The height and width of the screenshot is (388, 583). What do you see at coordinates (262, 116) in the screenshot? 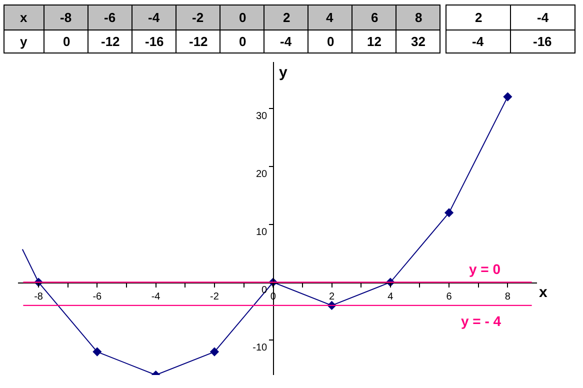
I see `y-tick-label: 30` at bounding box center [262, 116].